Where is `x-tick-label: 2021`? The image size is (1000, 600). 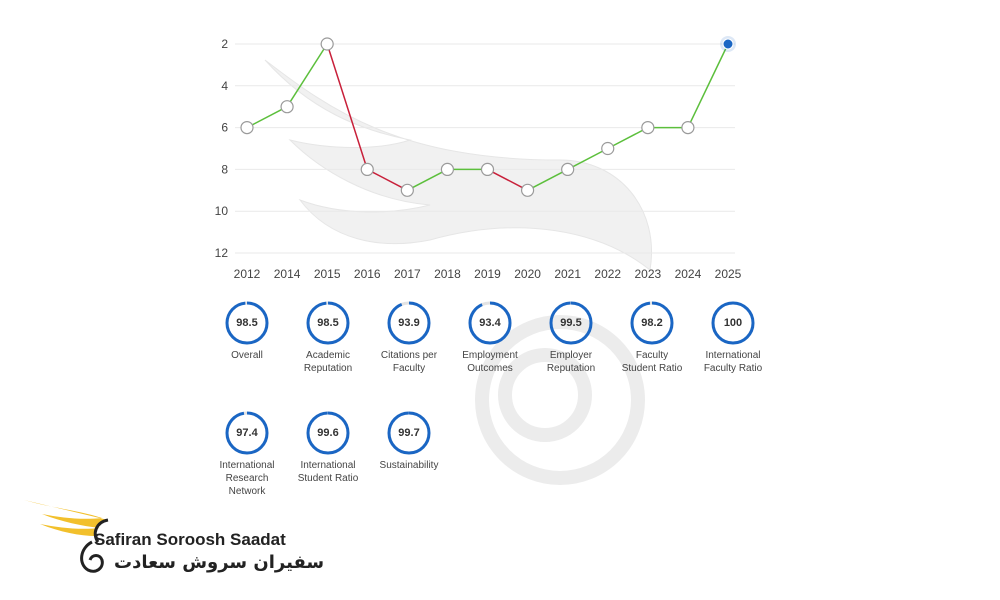 x-tick-label: 2021 is located at coordinates (567, 274).